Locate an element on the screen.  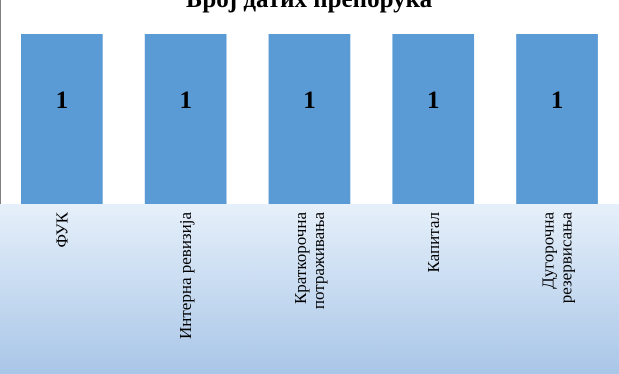
category-label-5-line-1: Дугорочна is located at coordinates (548, 250).